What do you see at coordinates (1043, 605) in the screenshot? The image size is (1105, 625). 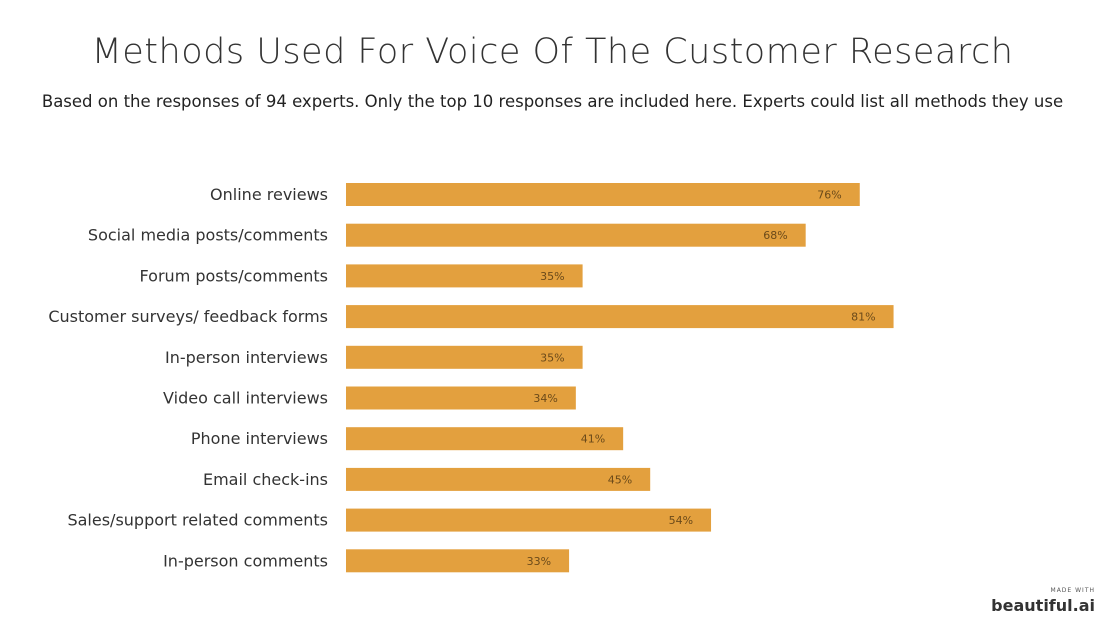 I see `branding-logo: beautiful.ai` at bounding box center [1043, 605].